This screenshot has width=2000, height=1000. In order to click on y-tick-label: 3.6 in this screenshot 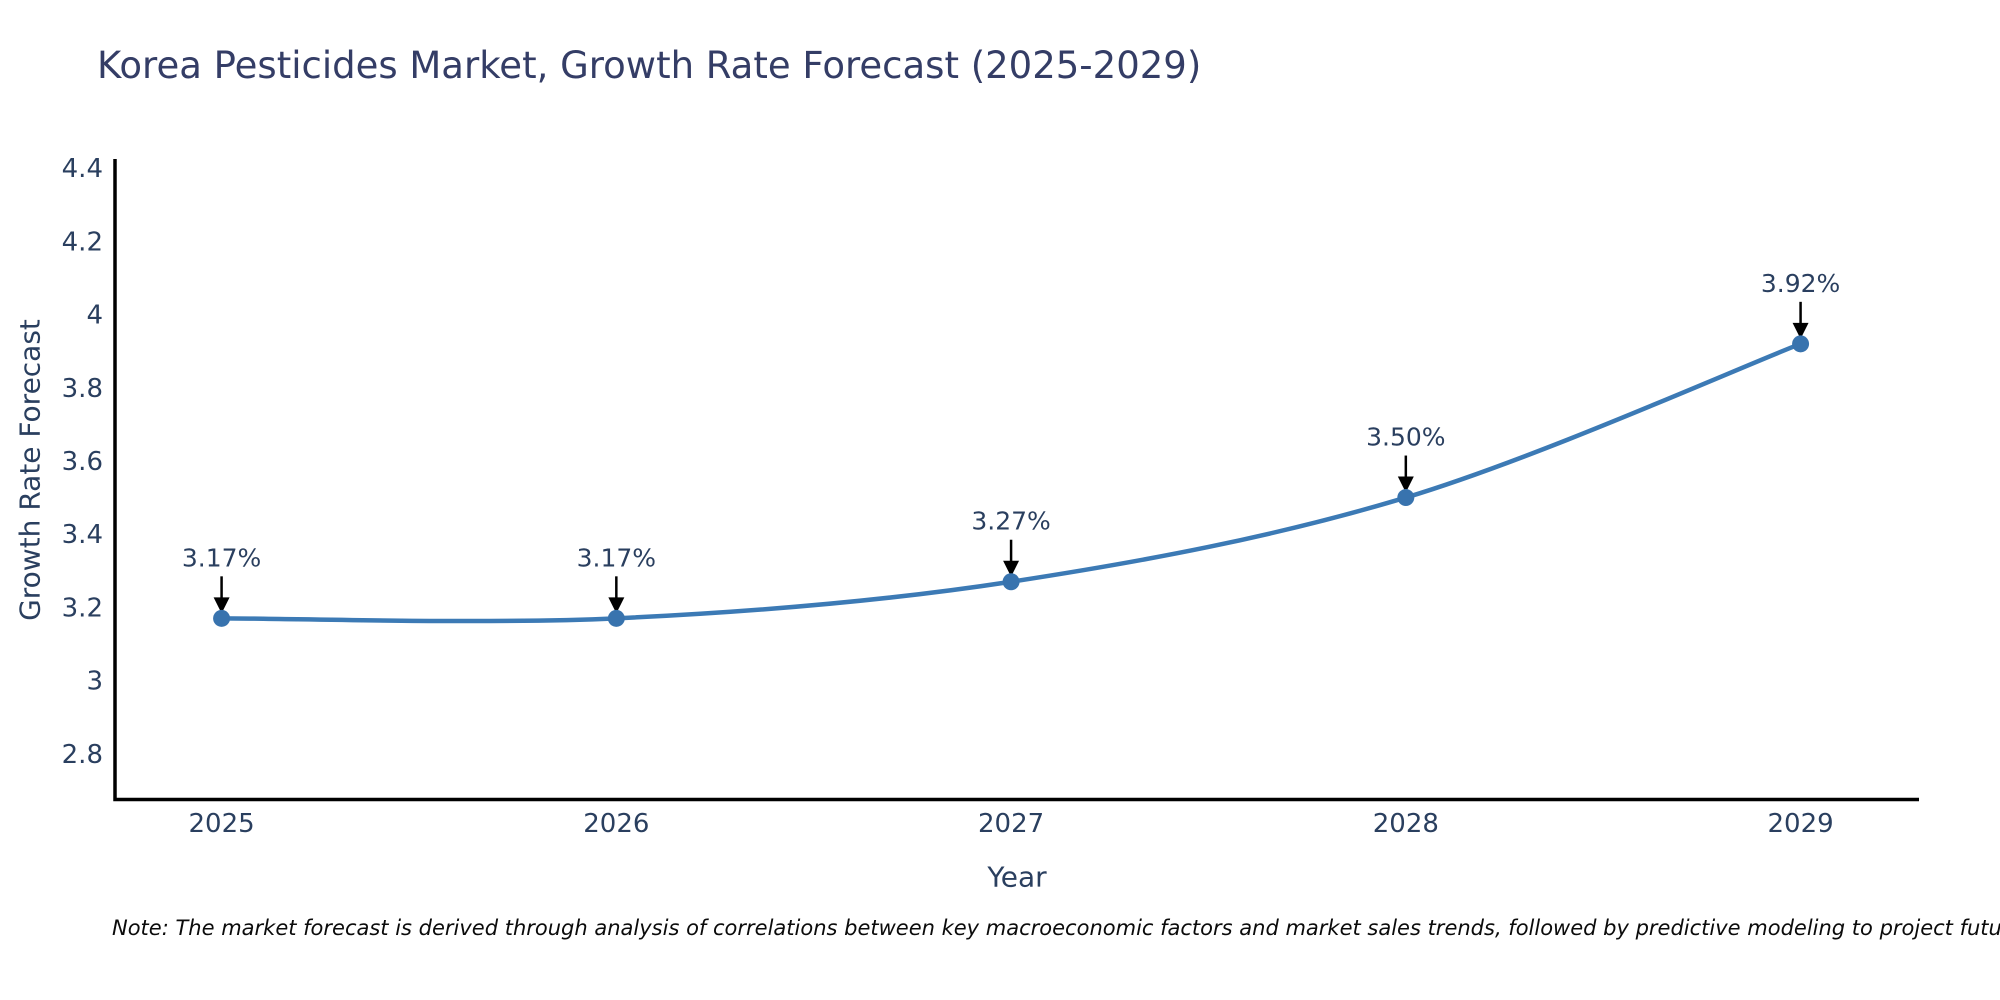, I will do `click(82, 462)`.